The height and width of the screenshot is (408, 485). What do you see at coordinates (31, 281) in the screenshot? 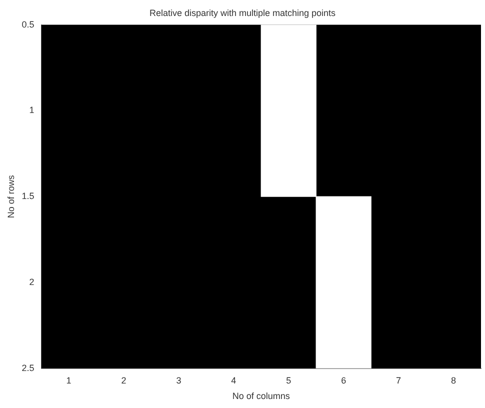
I see `y-tick-label: 2` at bounding box center [31, 281].